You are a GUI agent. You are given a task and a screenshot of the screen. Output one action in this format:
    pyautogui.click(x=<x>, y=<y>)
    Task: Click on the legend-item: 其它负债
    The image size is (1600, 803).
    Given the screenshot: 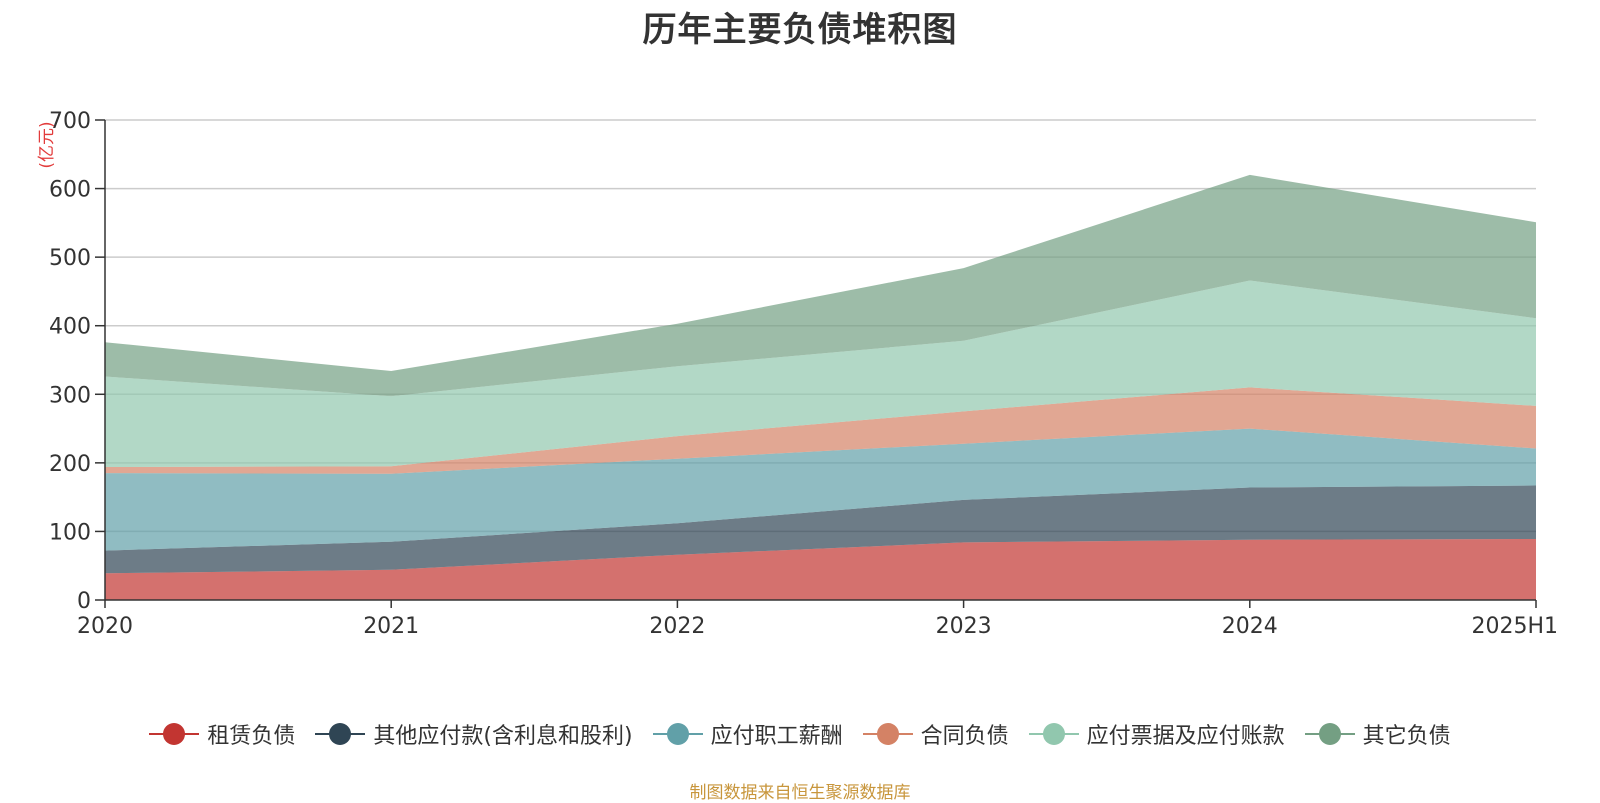 What is the action you would take?
    pyautogui.click(x=1377, y=734)
    